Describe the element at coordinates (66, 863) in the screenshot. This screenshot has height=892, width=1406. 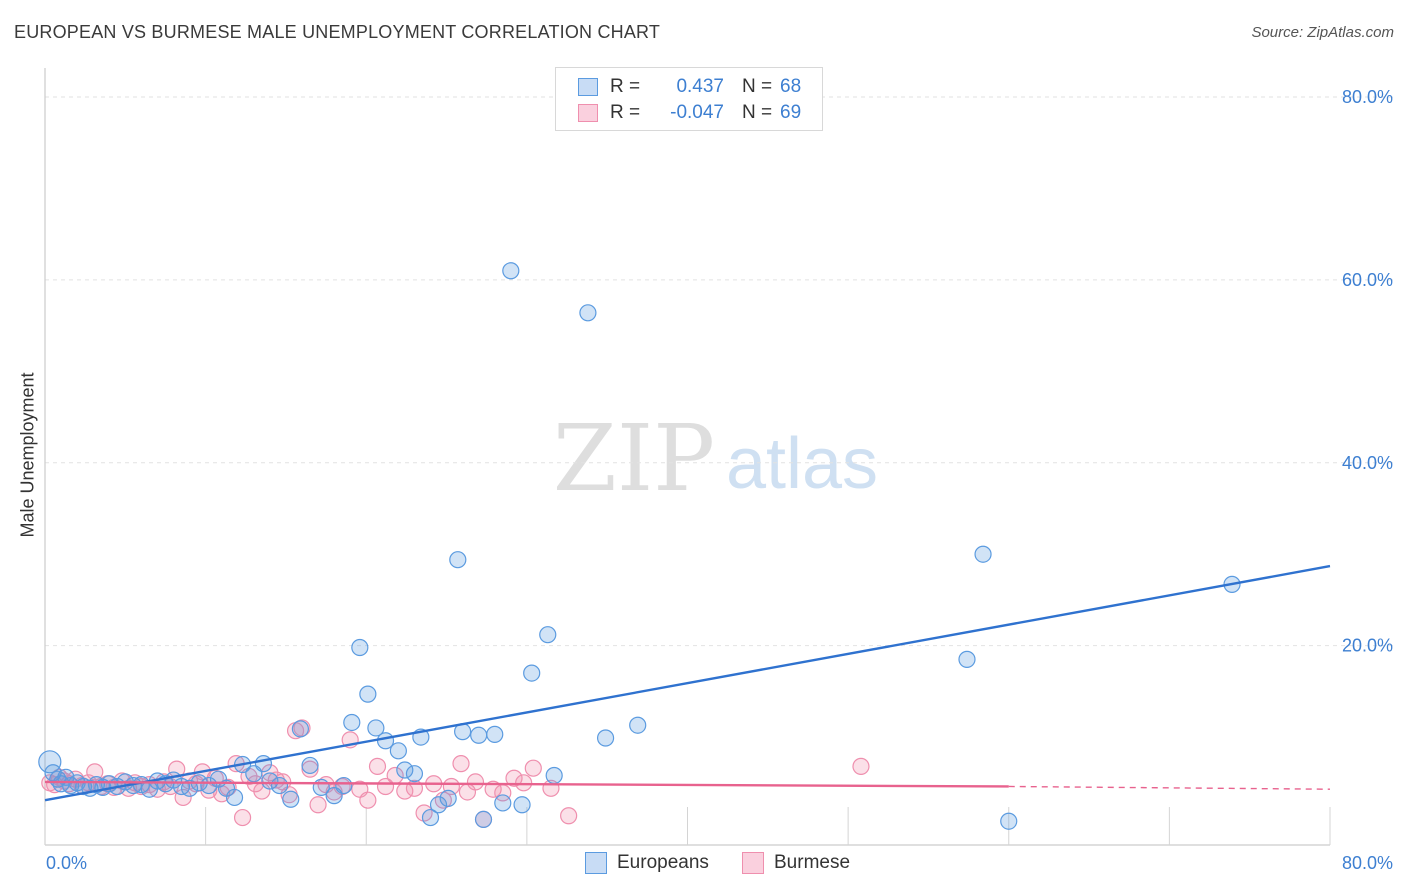
I see `x-tick-label: 0.0%` at that location.